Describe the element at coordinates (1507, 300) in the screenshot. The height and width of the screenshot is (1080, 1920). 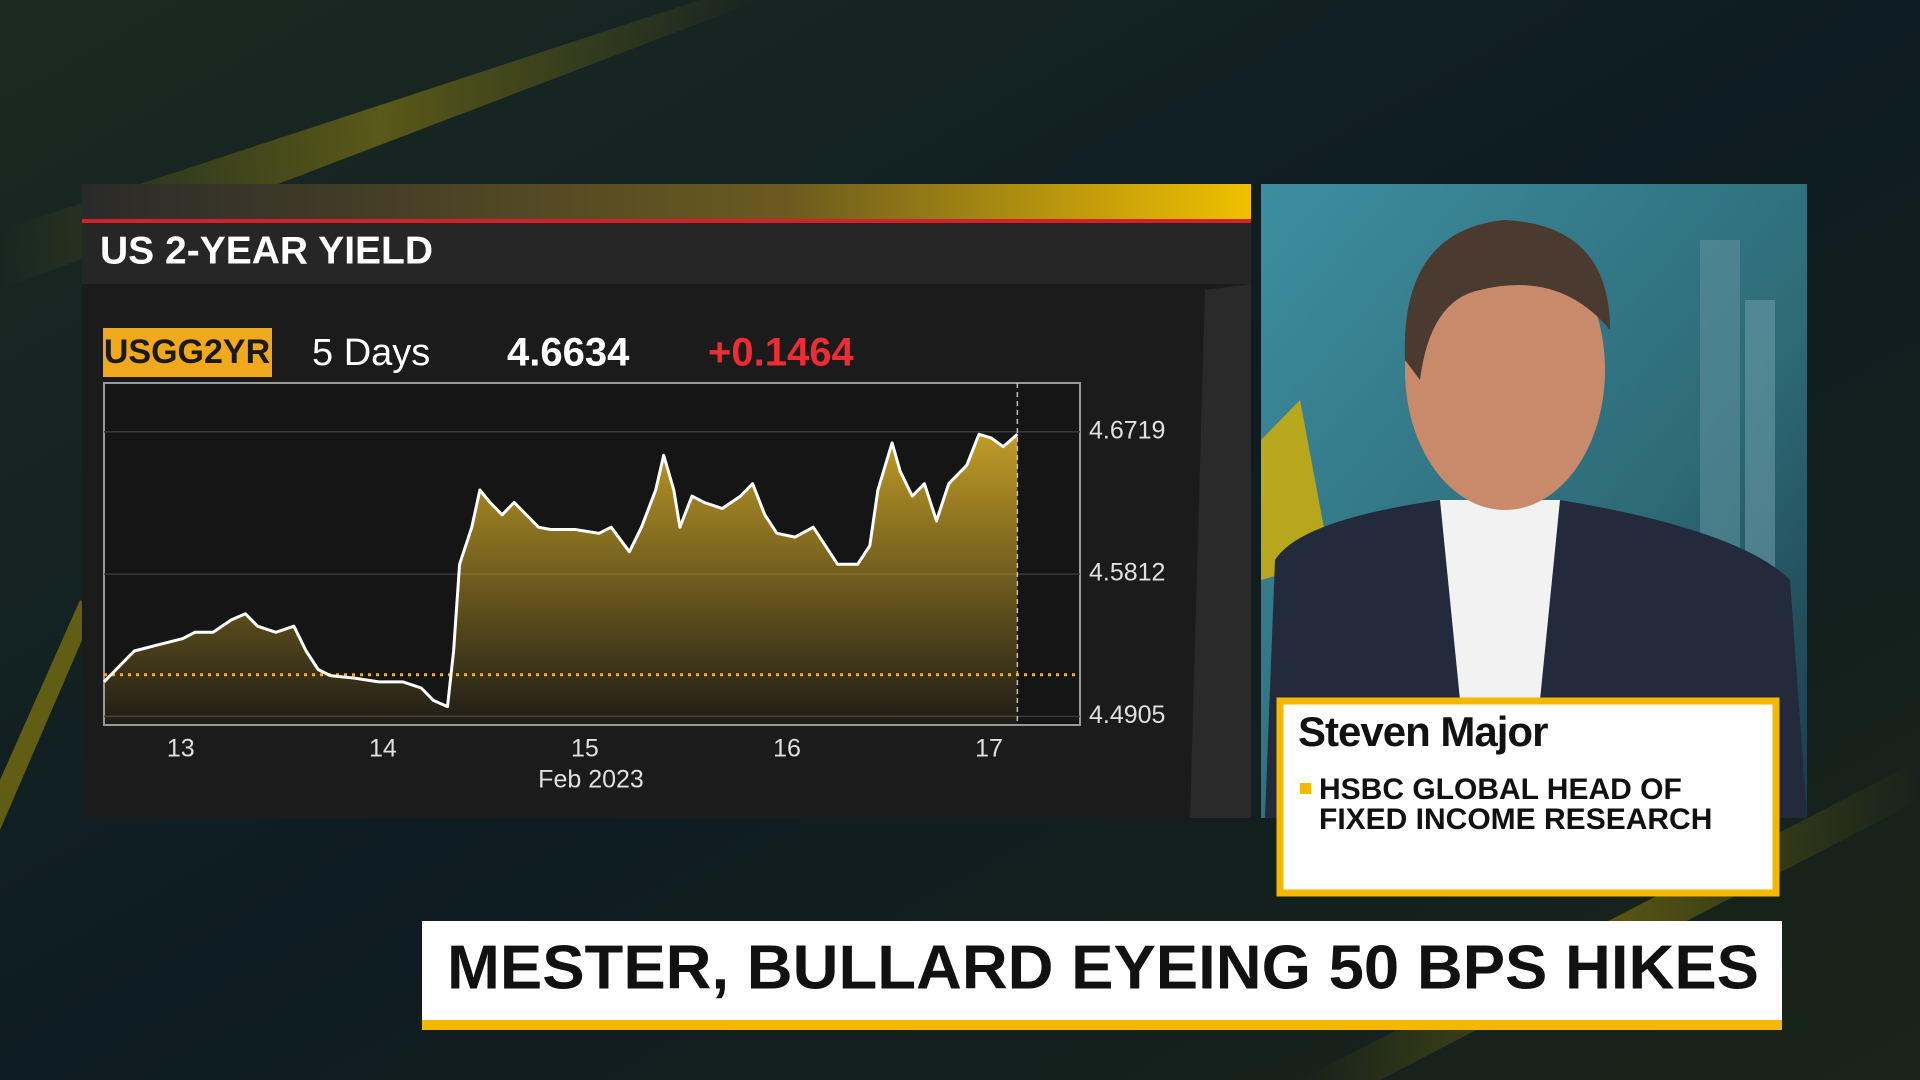
I see `hair` at that location.